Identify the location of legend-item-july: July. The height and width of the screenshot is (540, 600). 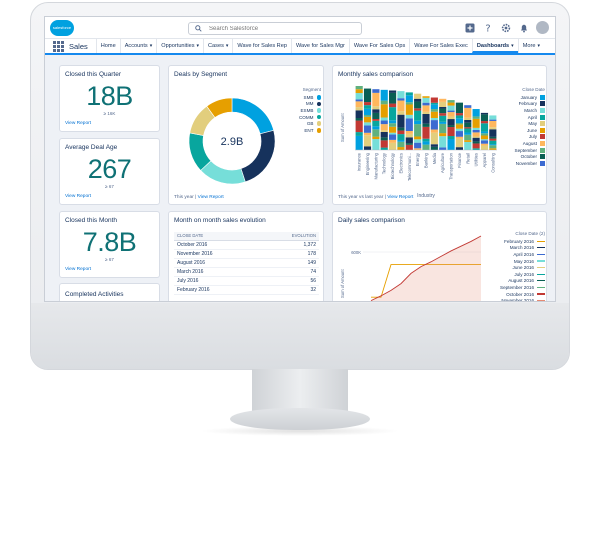
(522, 137).